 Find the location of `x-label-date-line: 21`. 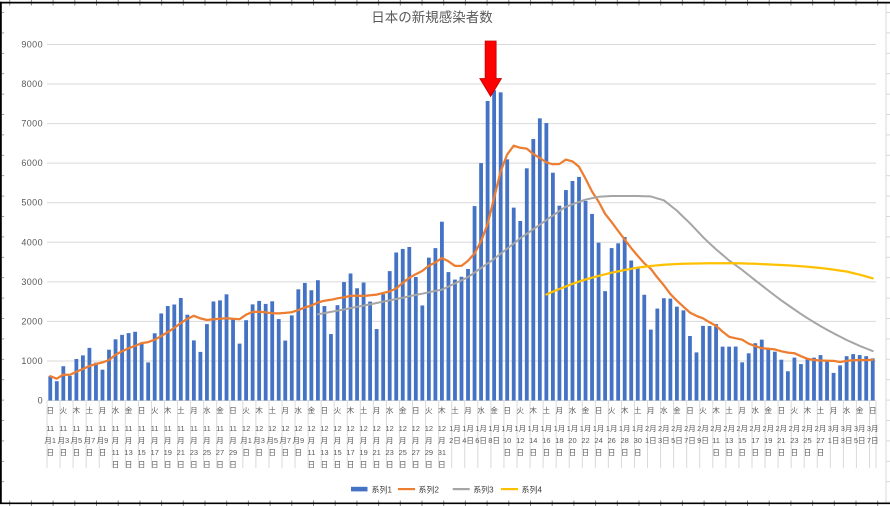

x-label-date-line: 21 is located at coordinates (181, 452).